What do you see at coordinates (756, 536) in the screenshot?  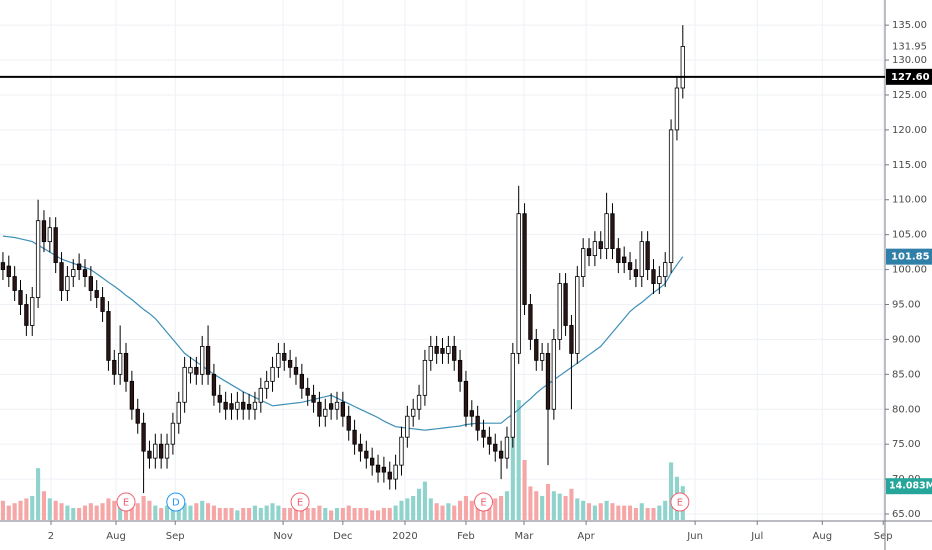 I see `x-tick-label: Jul` at bounding box center [756, 536].